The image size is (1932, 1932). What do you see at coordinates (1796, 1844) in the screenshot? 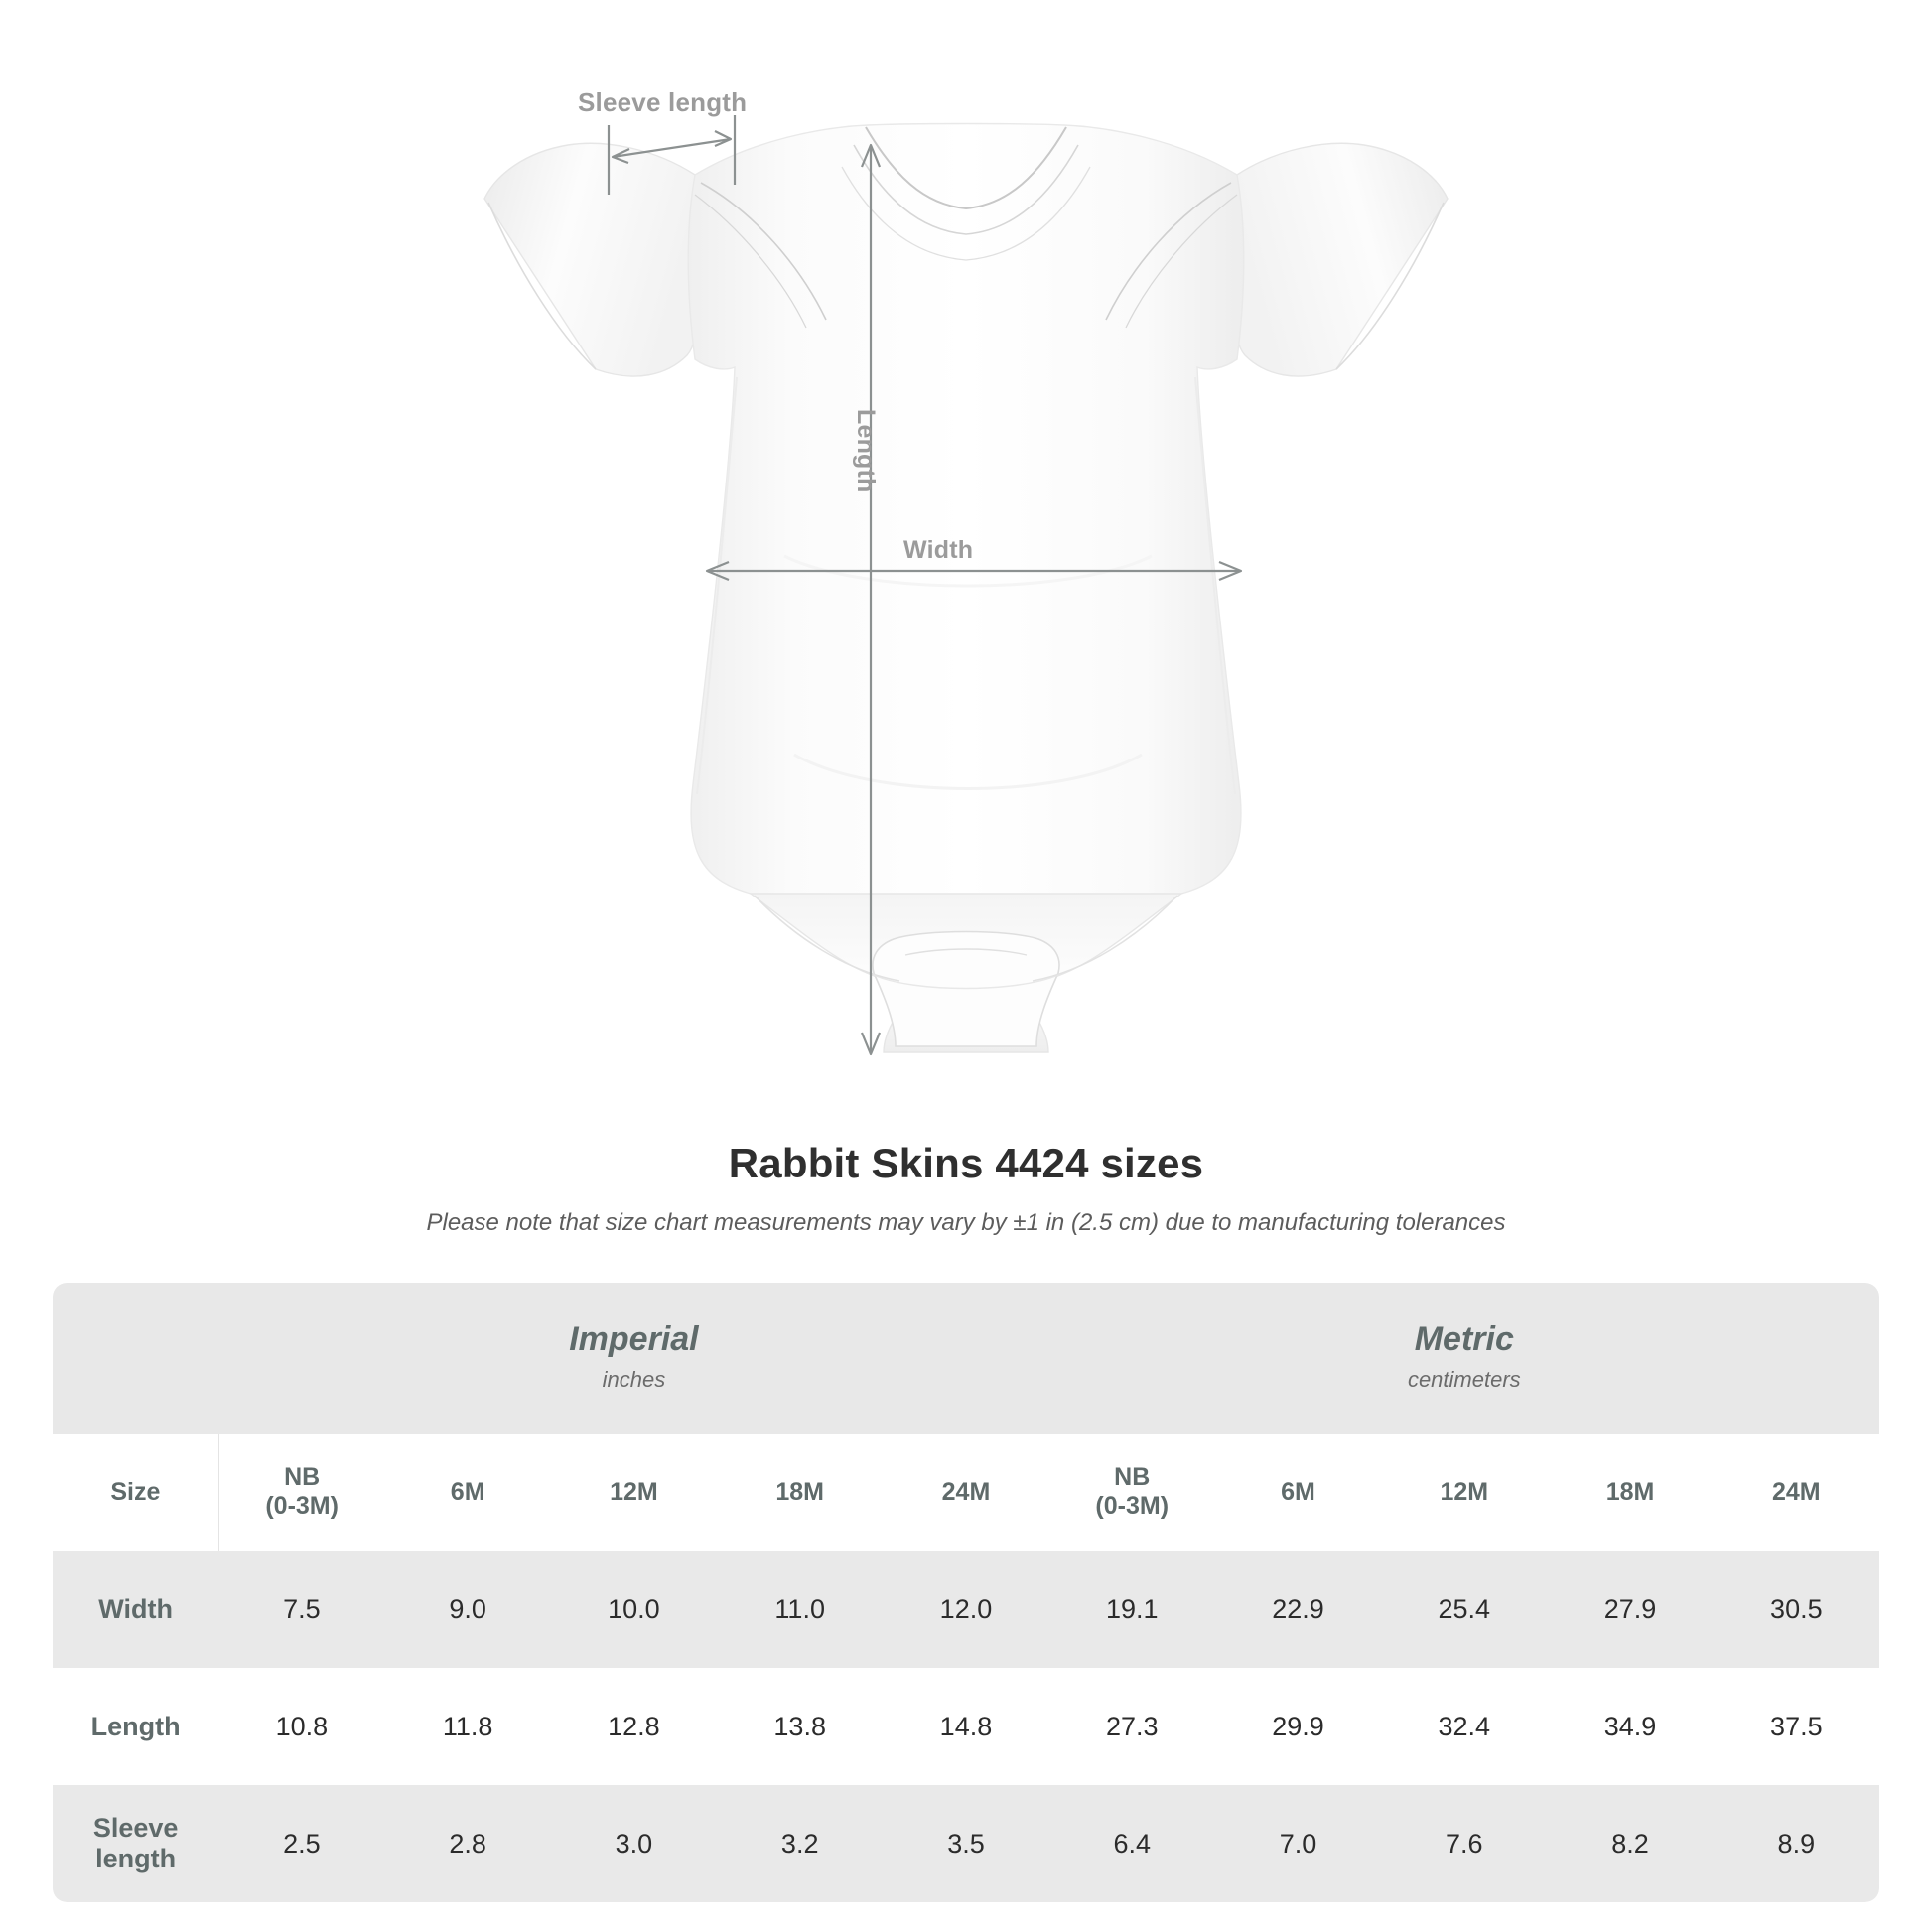
I see `cell-sleeve-9: 8.9` at bounding box center [1796, 1844].